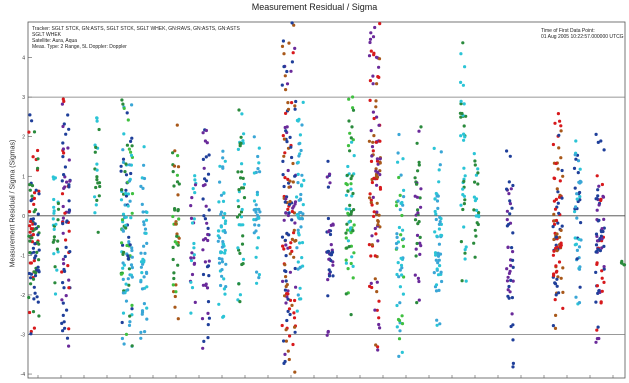  I want to click on info-left-line-3: Satellite: Aura, Aqua, so click(55, 41).